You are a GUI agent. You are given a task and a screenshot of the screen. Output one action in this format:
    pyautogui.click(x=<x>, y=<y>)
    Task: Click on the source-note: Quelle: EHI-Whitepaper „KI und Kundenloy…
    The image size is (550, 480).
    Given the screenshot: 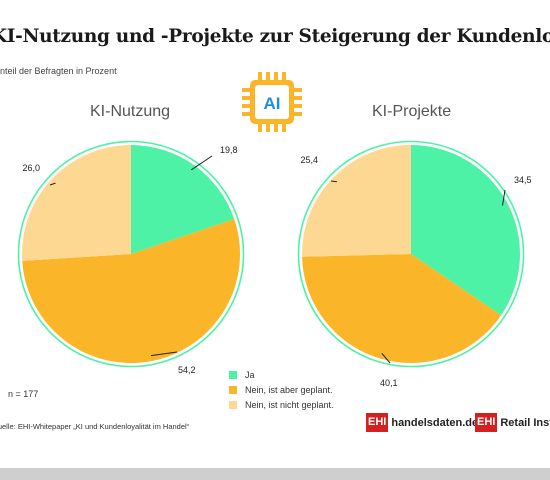 What is the action you would take?
    pyautogui.click(x=95, y=426)
    